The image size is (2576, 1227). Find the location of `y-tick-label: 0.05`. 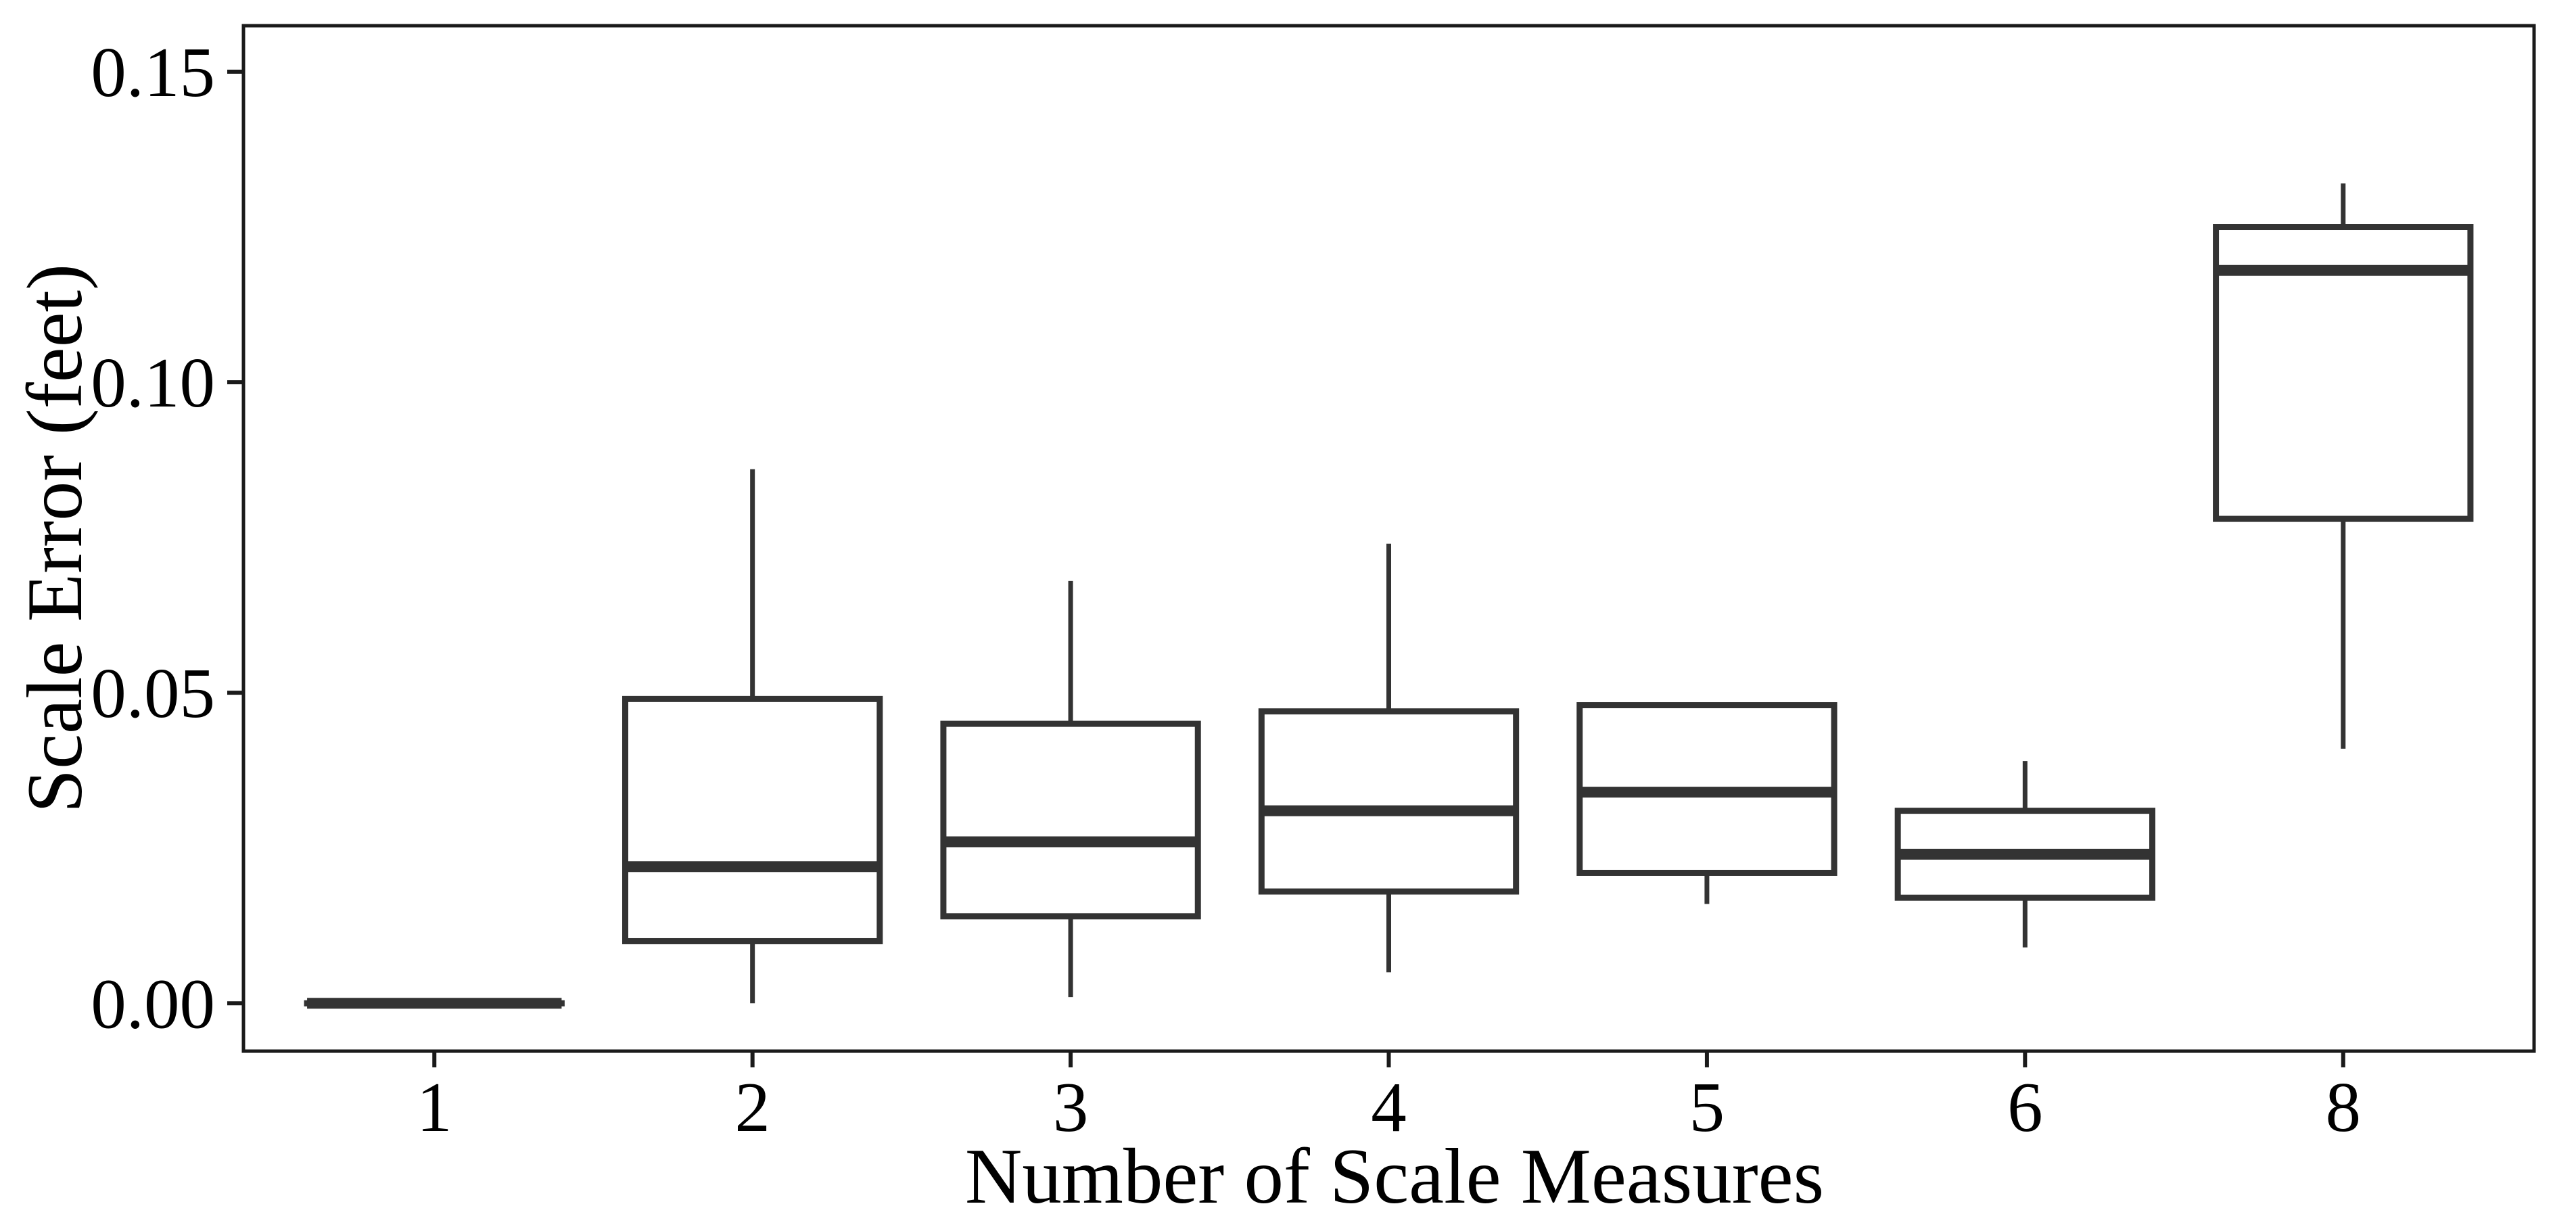

y-tick-label: 0.05 is located at coordinates (153, 693).